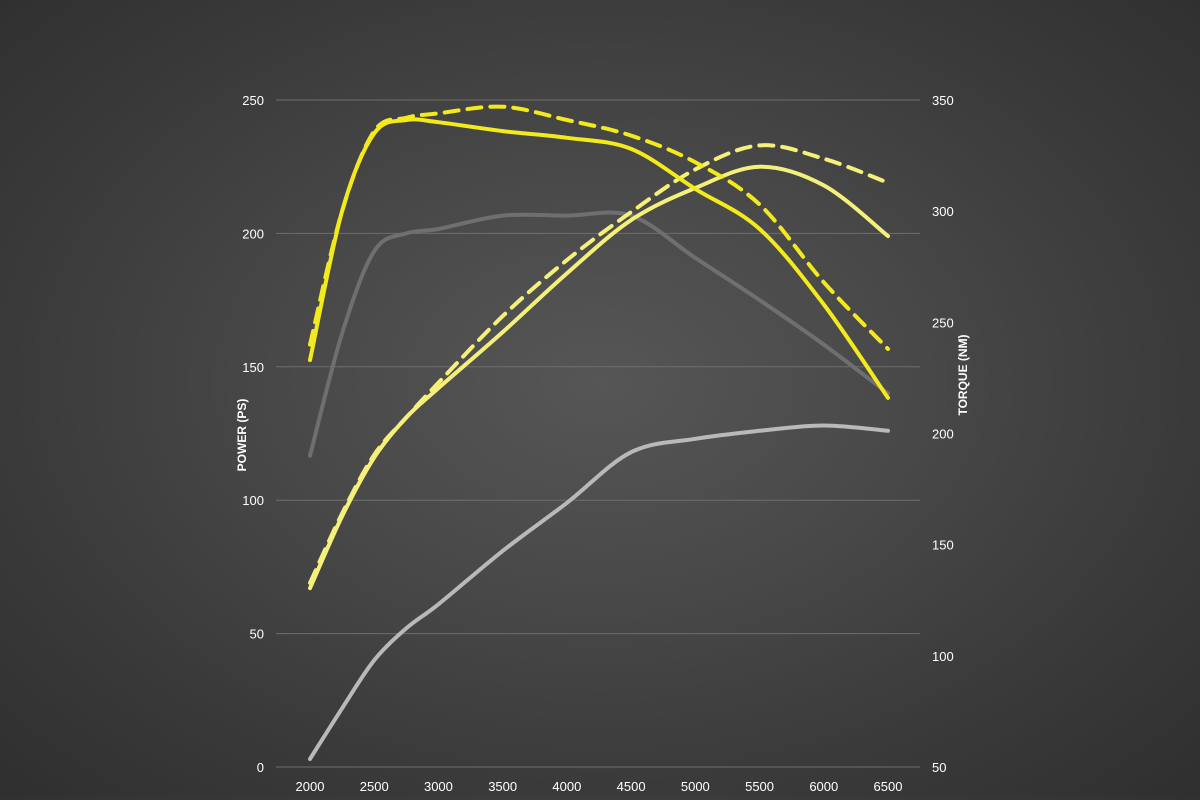  What do you see at coordinates (599, 786) in the screenshot?
I see `x-axis-tick-labels: 2000 2500 3000 3500 4000 4500 5000 5500 6000 6500` at bounding box center [599, 786].